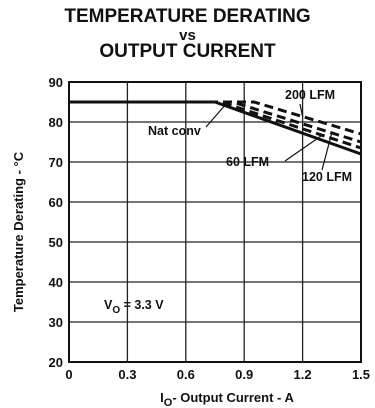  Describe the element at coordinates (127, 374) in the screenshot. I see `x-tick-label: 0.3` at that location.